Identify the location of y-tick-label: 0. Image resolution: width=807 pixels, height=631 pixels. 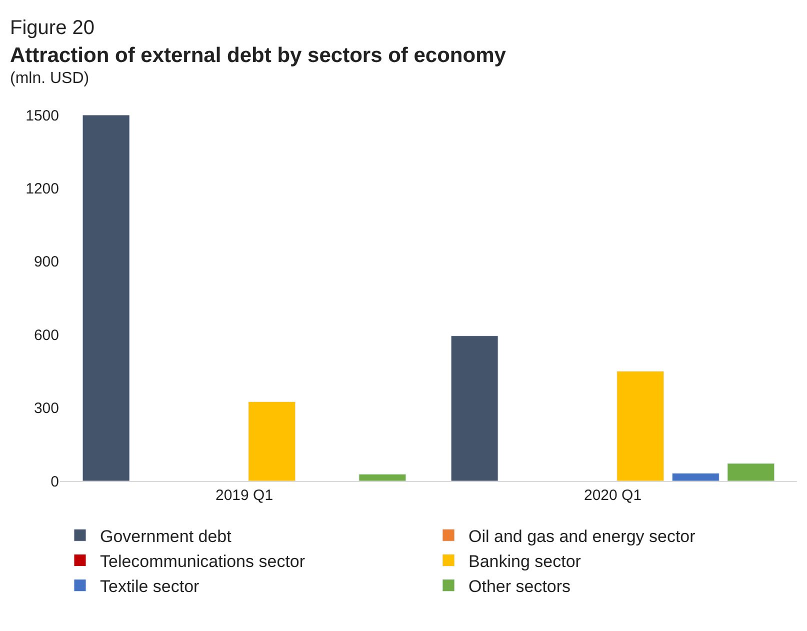
(54, 481).